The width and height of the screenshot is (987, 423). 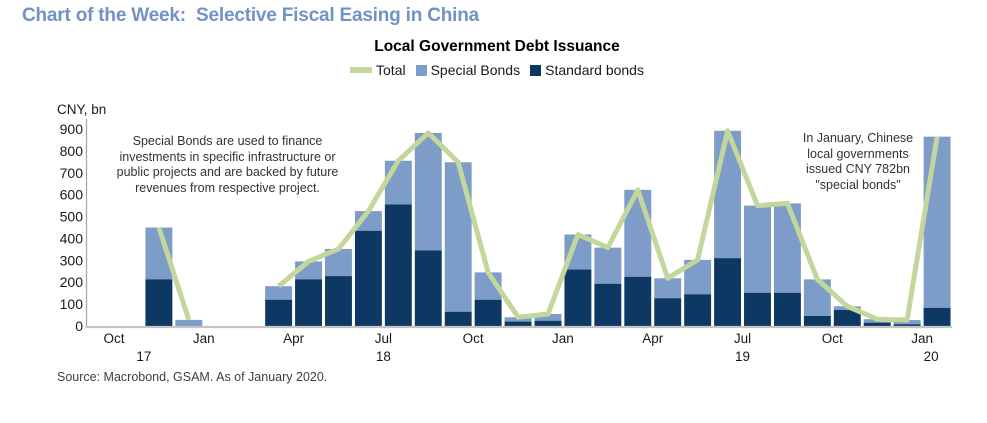 What do you see at coordinates (82, 109) in the screenshot?
I see `y-axis-unit-label: CNY, bn` at bounding box center [82, 109].